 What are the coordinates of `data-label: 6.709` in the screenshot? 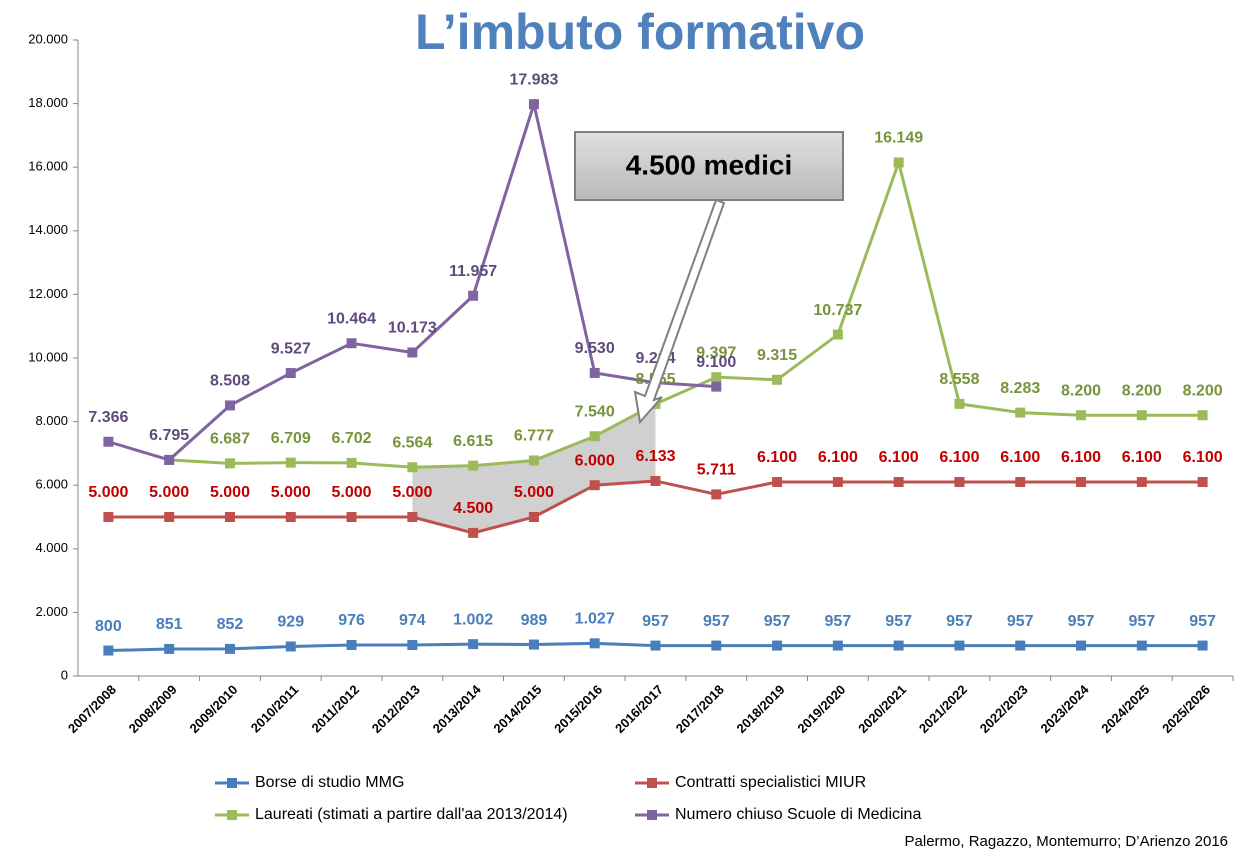 It's located at (291, 438).